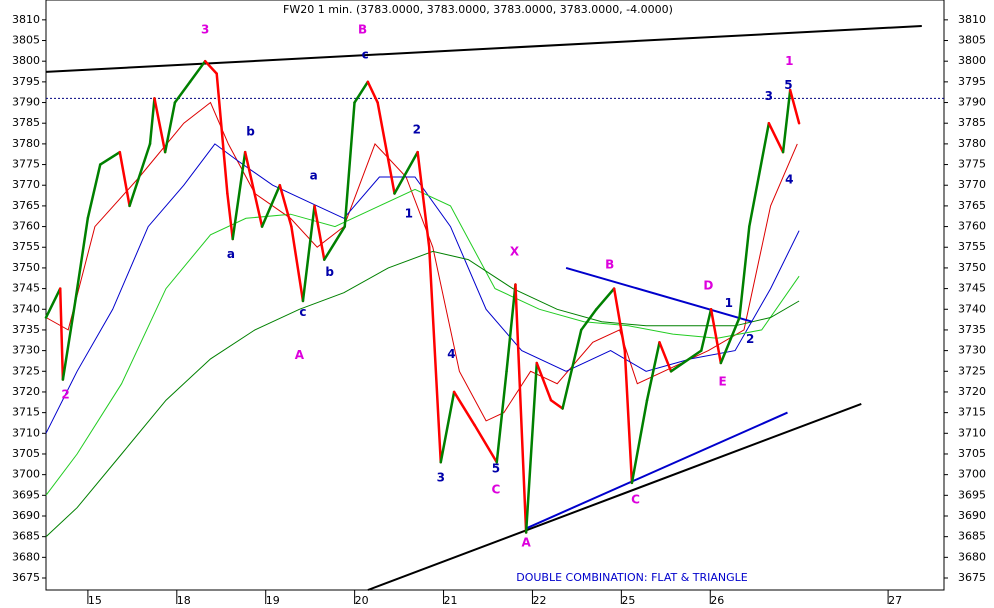 Image resolution: width=994 pixels, height=608 pixels. I want to click on y-tick-label: 3725, so click(26, 370).